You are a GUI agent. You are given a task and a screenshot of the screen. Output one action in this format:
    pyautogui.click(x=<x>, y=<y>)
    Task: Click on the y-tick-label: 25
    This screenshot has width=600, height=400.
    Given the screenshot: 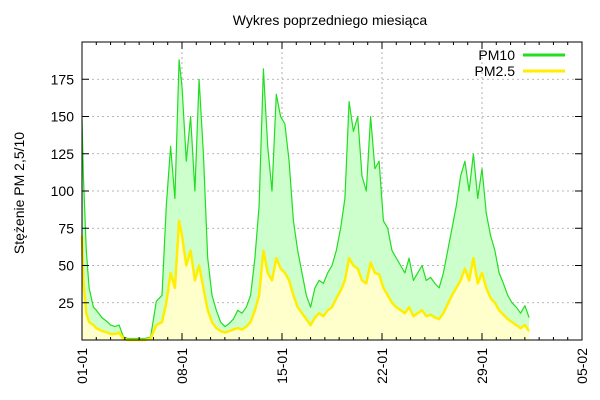 What is the action you would take?
    pyautogui.click(x=66, y=303)
    